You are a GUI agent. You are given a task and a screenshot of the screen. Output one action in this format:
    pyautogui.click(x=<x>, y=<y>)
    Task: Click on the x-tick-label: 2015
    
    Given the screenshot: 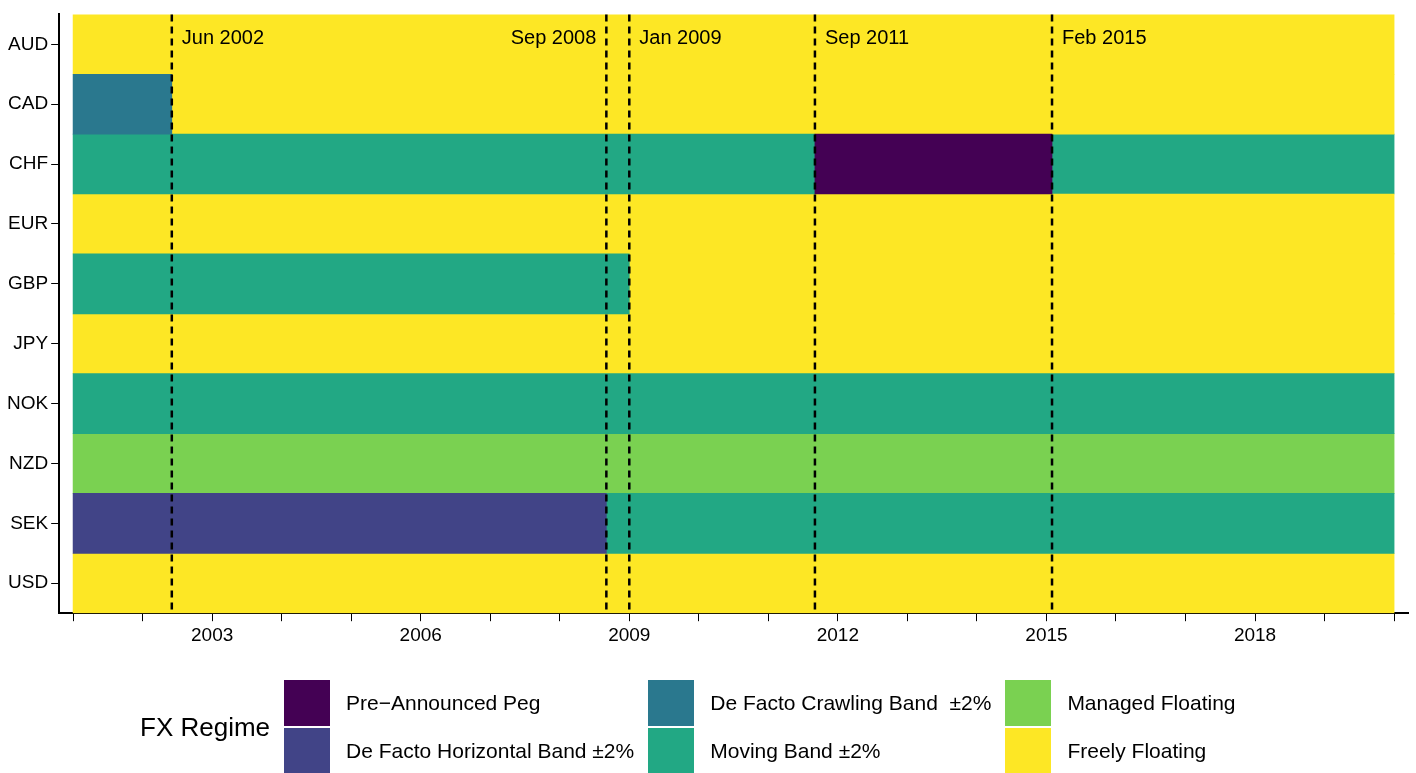 What is the action you would take?
    pyautogui.click(x=1046, y=634)
    